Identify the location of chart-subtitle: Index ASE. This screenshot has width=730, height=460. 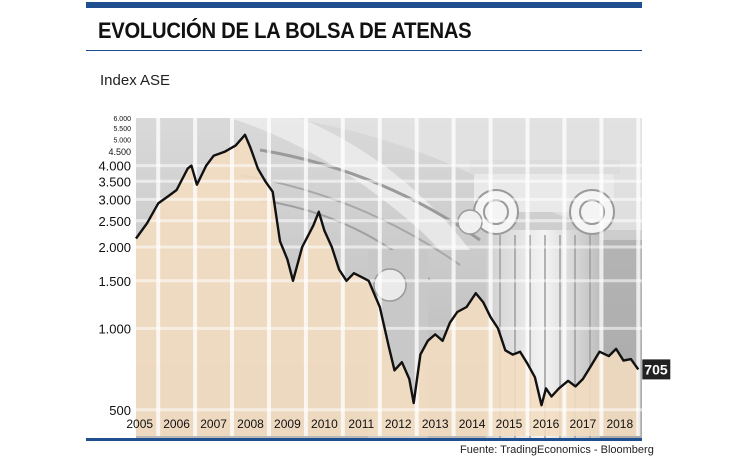
(135, 80).